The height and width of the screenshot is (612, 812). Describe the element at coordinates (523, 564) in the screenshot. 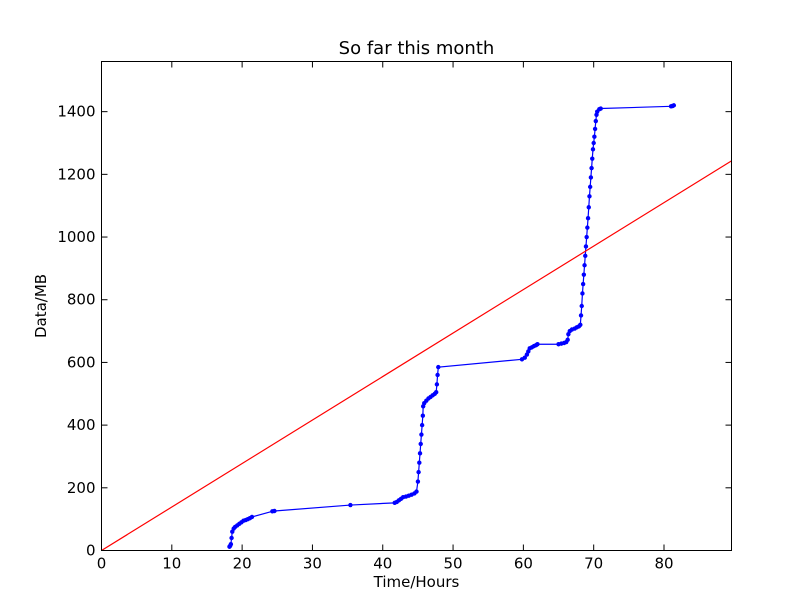

I see `x-tick-label: 60` at that location.